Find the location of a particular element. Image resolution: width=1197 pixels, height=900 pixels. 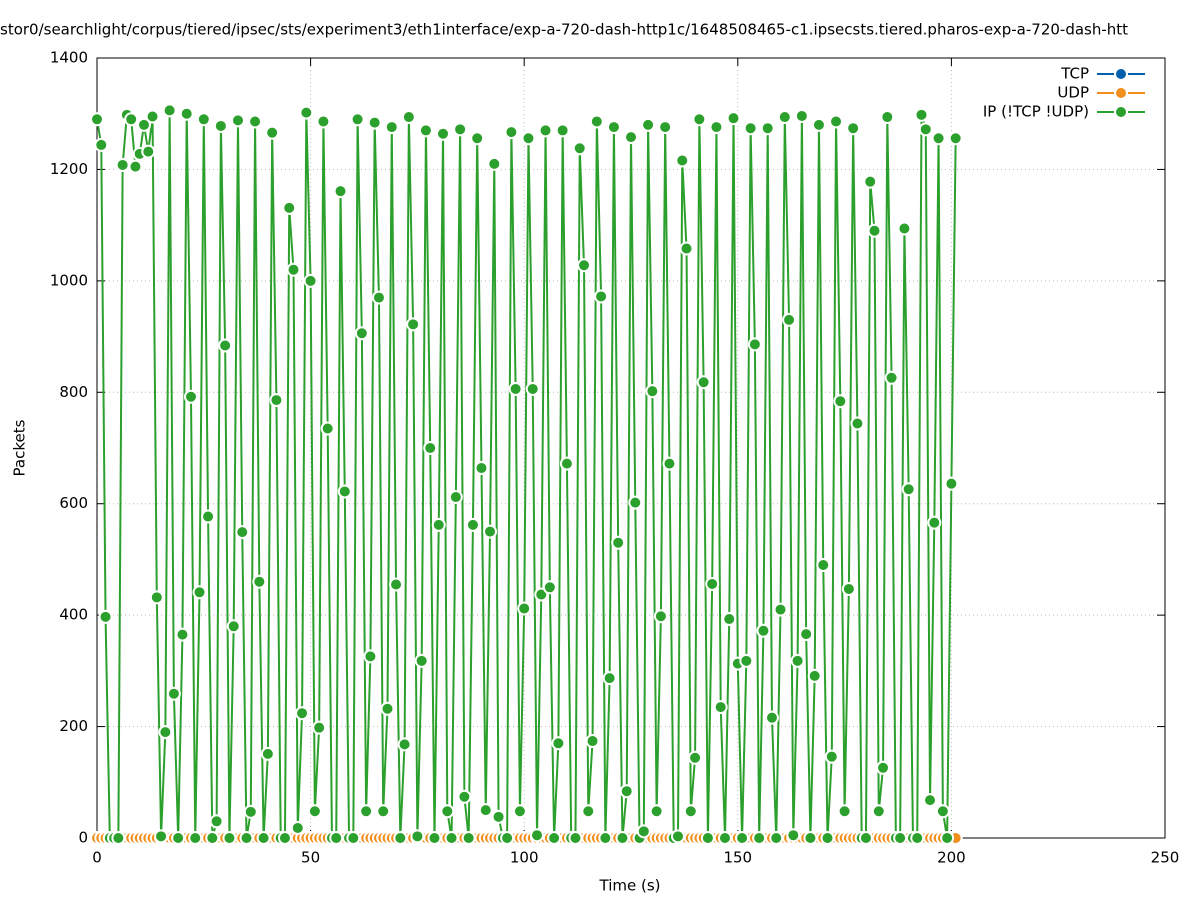

x-tick-label: 200 is located at coordinates (951, 858).